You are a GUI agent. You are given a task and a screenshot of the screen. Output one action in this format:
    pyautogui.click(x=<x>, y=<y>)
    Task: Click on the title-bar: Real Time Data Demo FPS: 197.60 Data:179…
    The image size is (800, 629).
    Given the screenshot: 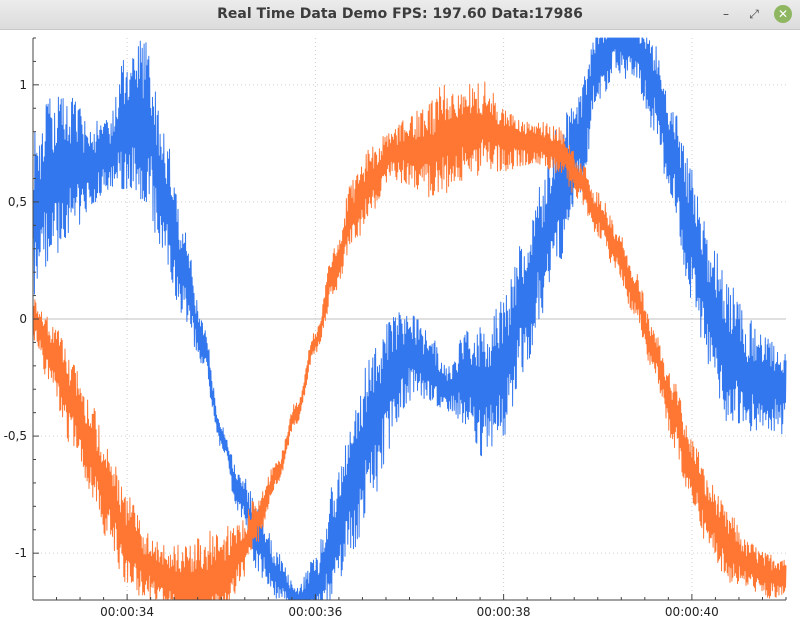 What is the action you would take?
    pyautogui.click(x=400, y=15)
    